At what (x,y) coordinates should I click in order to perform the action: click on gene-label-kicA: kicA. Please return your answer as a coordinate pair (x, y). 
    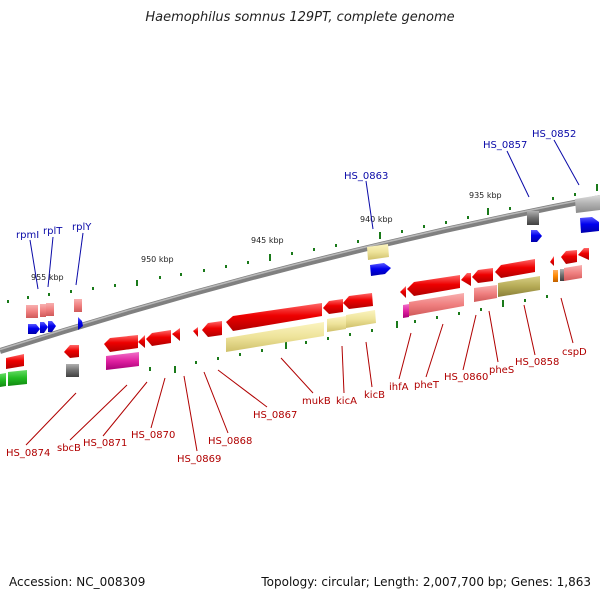
    Looking at the image, I should click on (346, 401).